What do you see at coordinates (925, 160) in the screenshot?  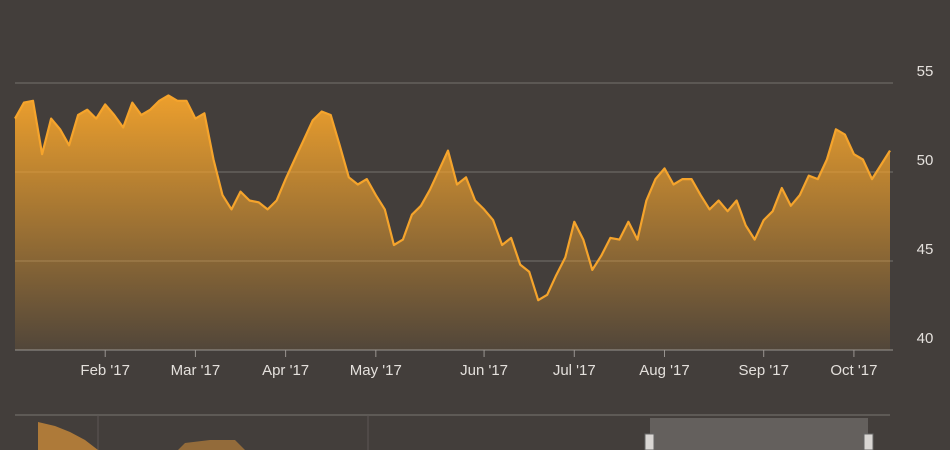 I see `y-tick-label: 50` at bounding box center [925, 160].